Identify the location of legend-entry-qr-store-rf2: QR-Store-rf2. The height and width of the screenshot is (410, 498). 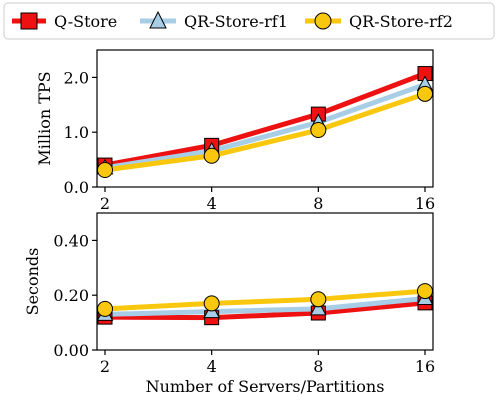
(379, 21).